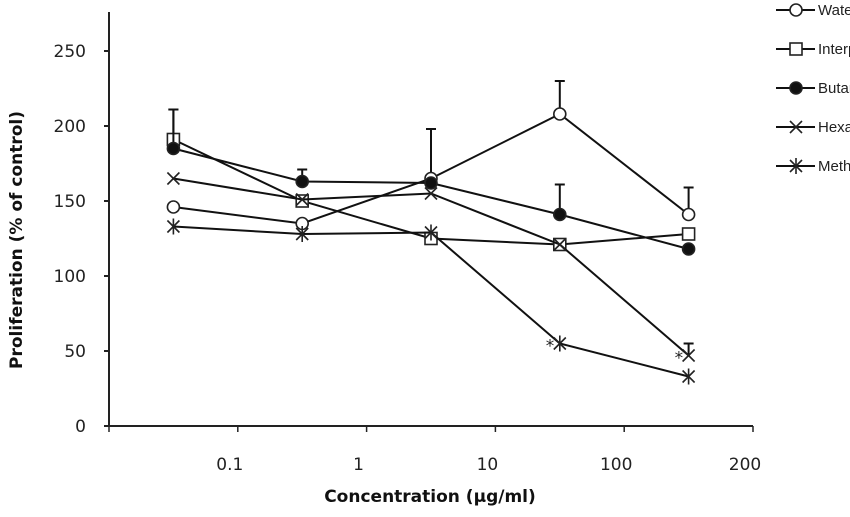 The width and height of the screenshot is (850, 517). Describe the element at coordinates (70, 52) in the screenshot. I see `y-tick-label: 250` at that location.